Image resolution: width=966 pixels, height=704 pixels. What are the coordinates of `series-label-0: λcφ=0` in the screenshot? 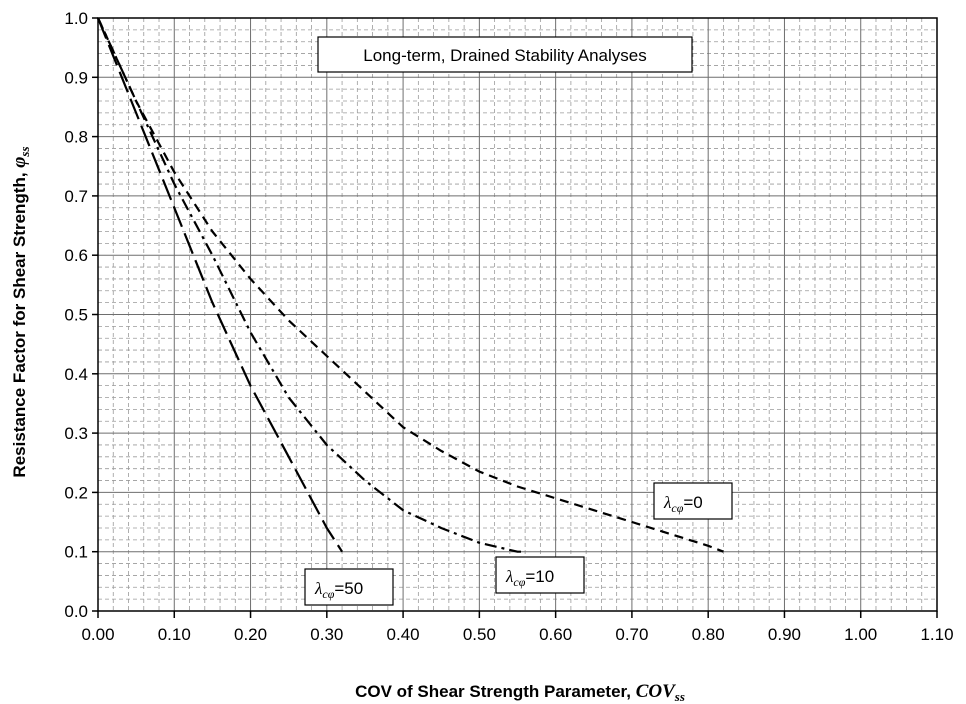 It's located at (693, 501).